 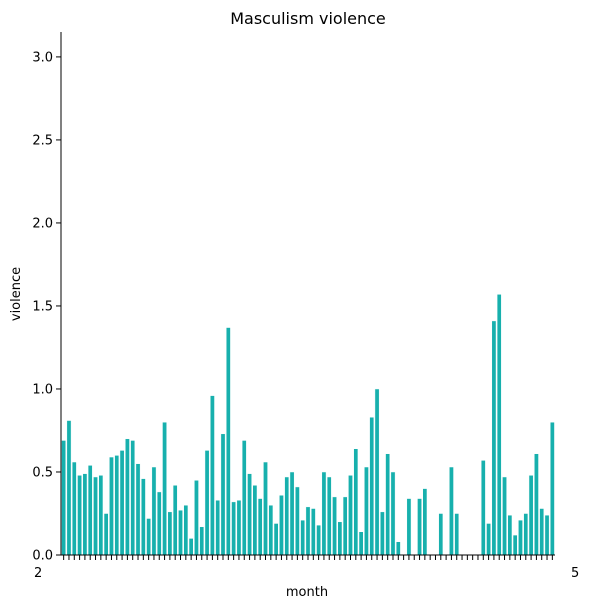 I want to click on y-tick-label: 1.0, so click(x=42, y=389).